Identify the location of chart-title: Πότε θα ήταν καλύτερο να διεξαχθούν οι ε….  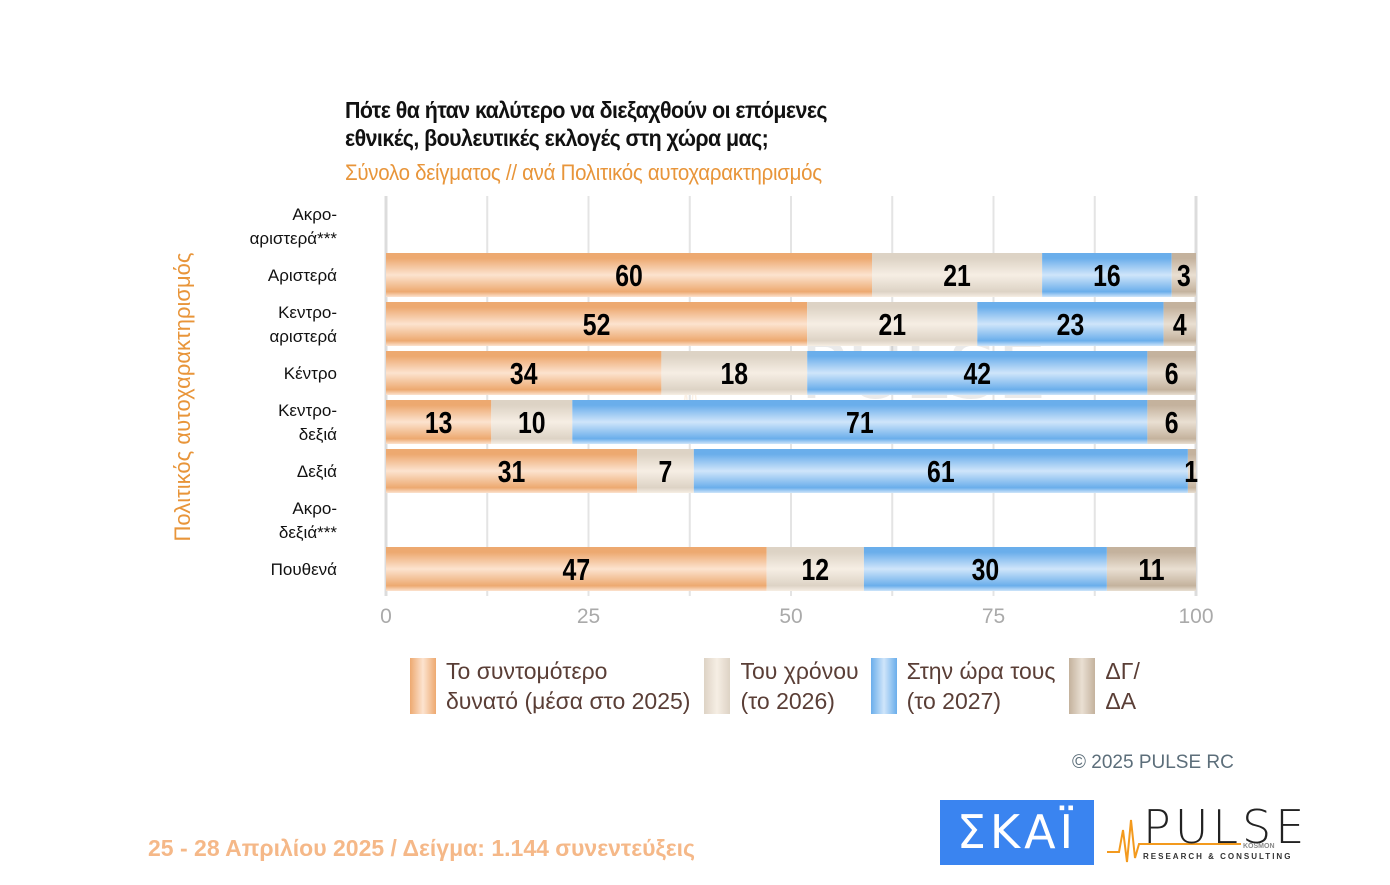
(586, 124).